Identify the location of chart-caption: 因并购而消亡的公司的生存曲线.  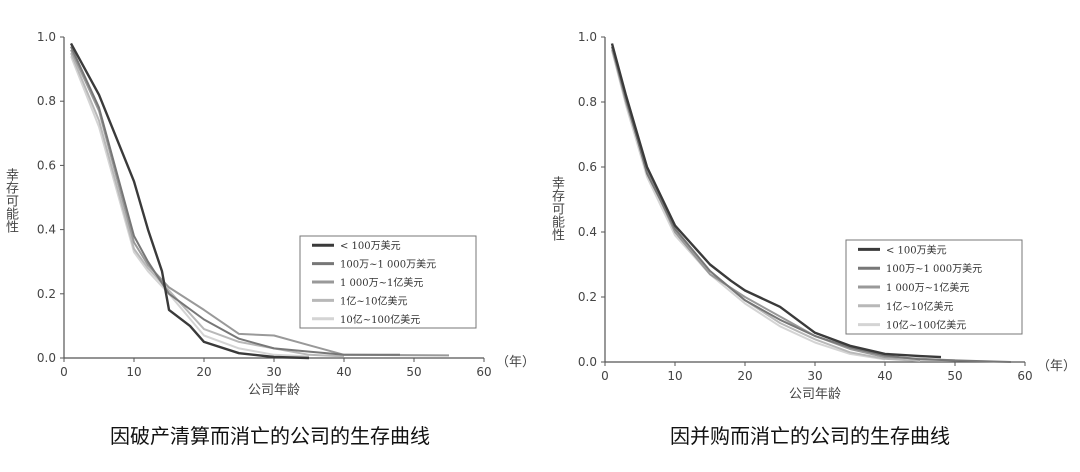
(810, 436).